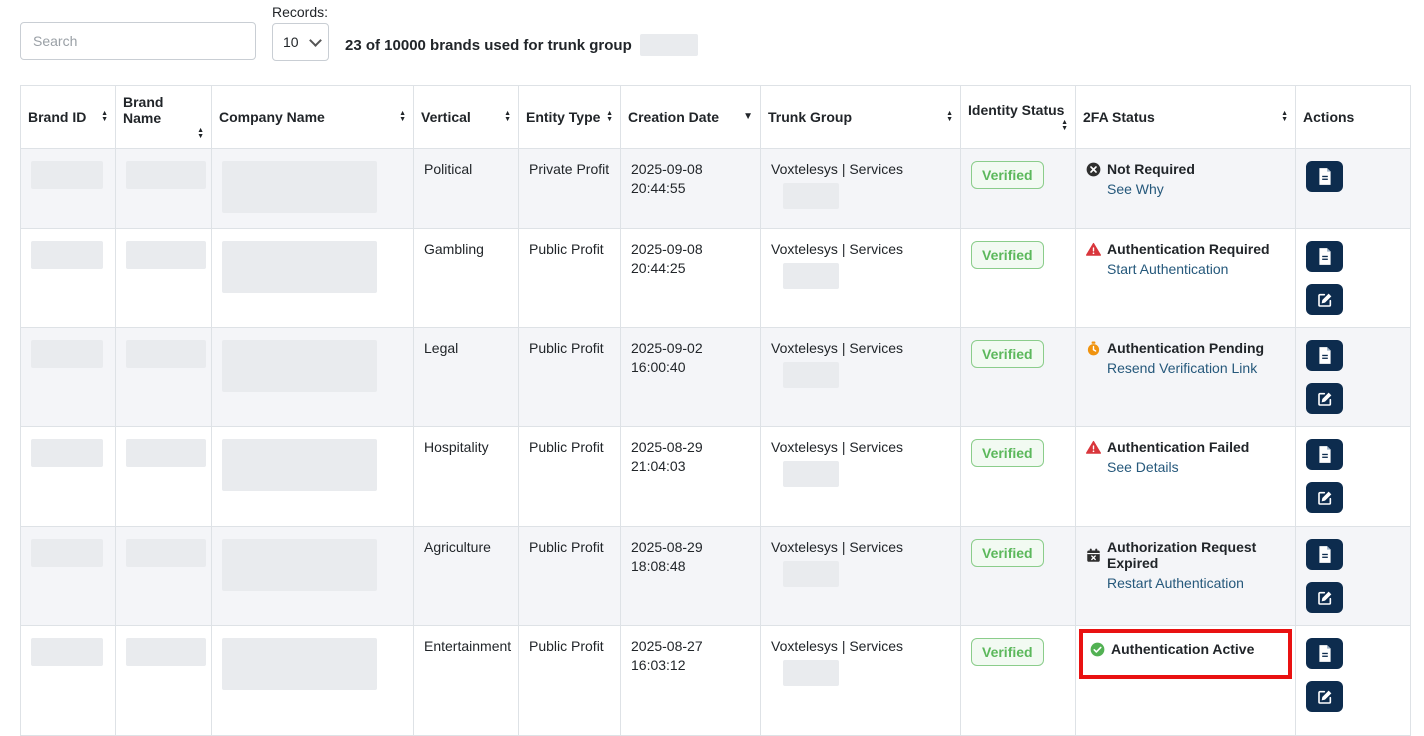  What do you see at coordinates (1185, 169) in the screenshot?
I see `twofa-status-title: Not Required` at bounding box center [1185, 169].